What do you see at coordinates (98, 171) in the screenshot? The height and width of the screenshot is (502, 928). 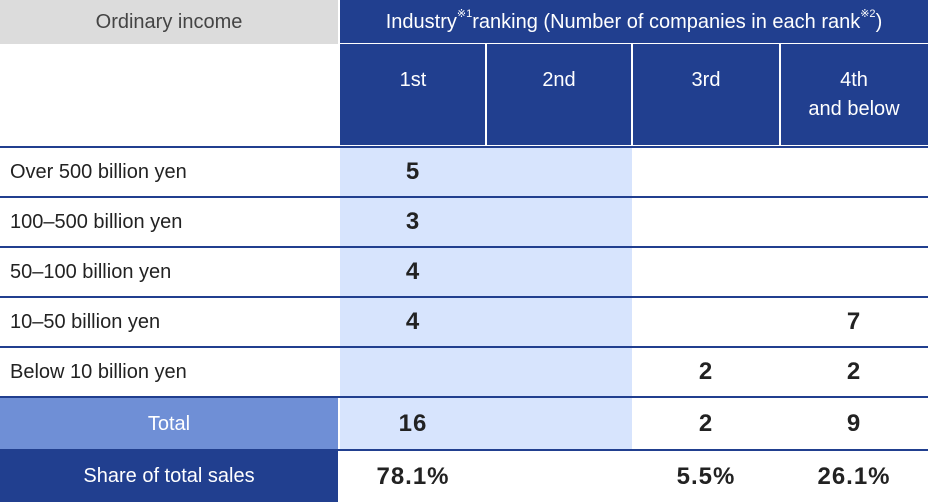 I see `row-label-text: Over 500 billion yen` at bounding box center [98, 171].